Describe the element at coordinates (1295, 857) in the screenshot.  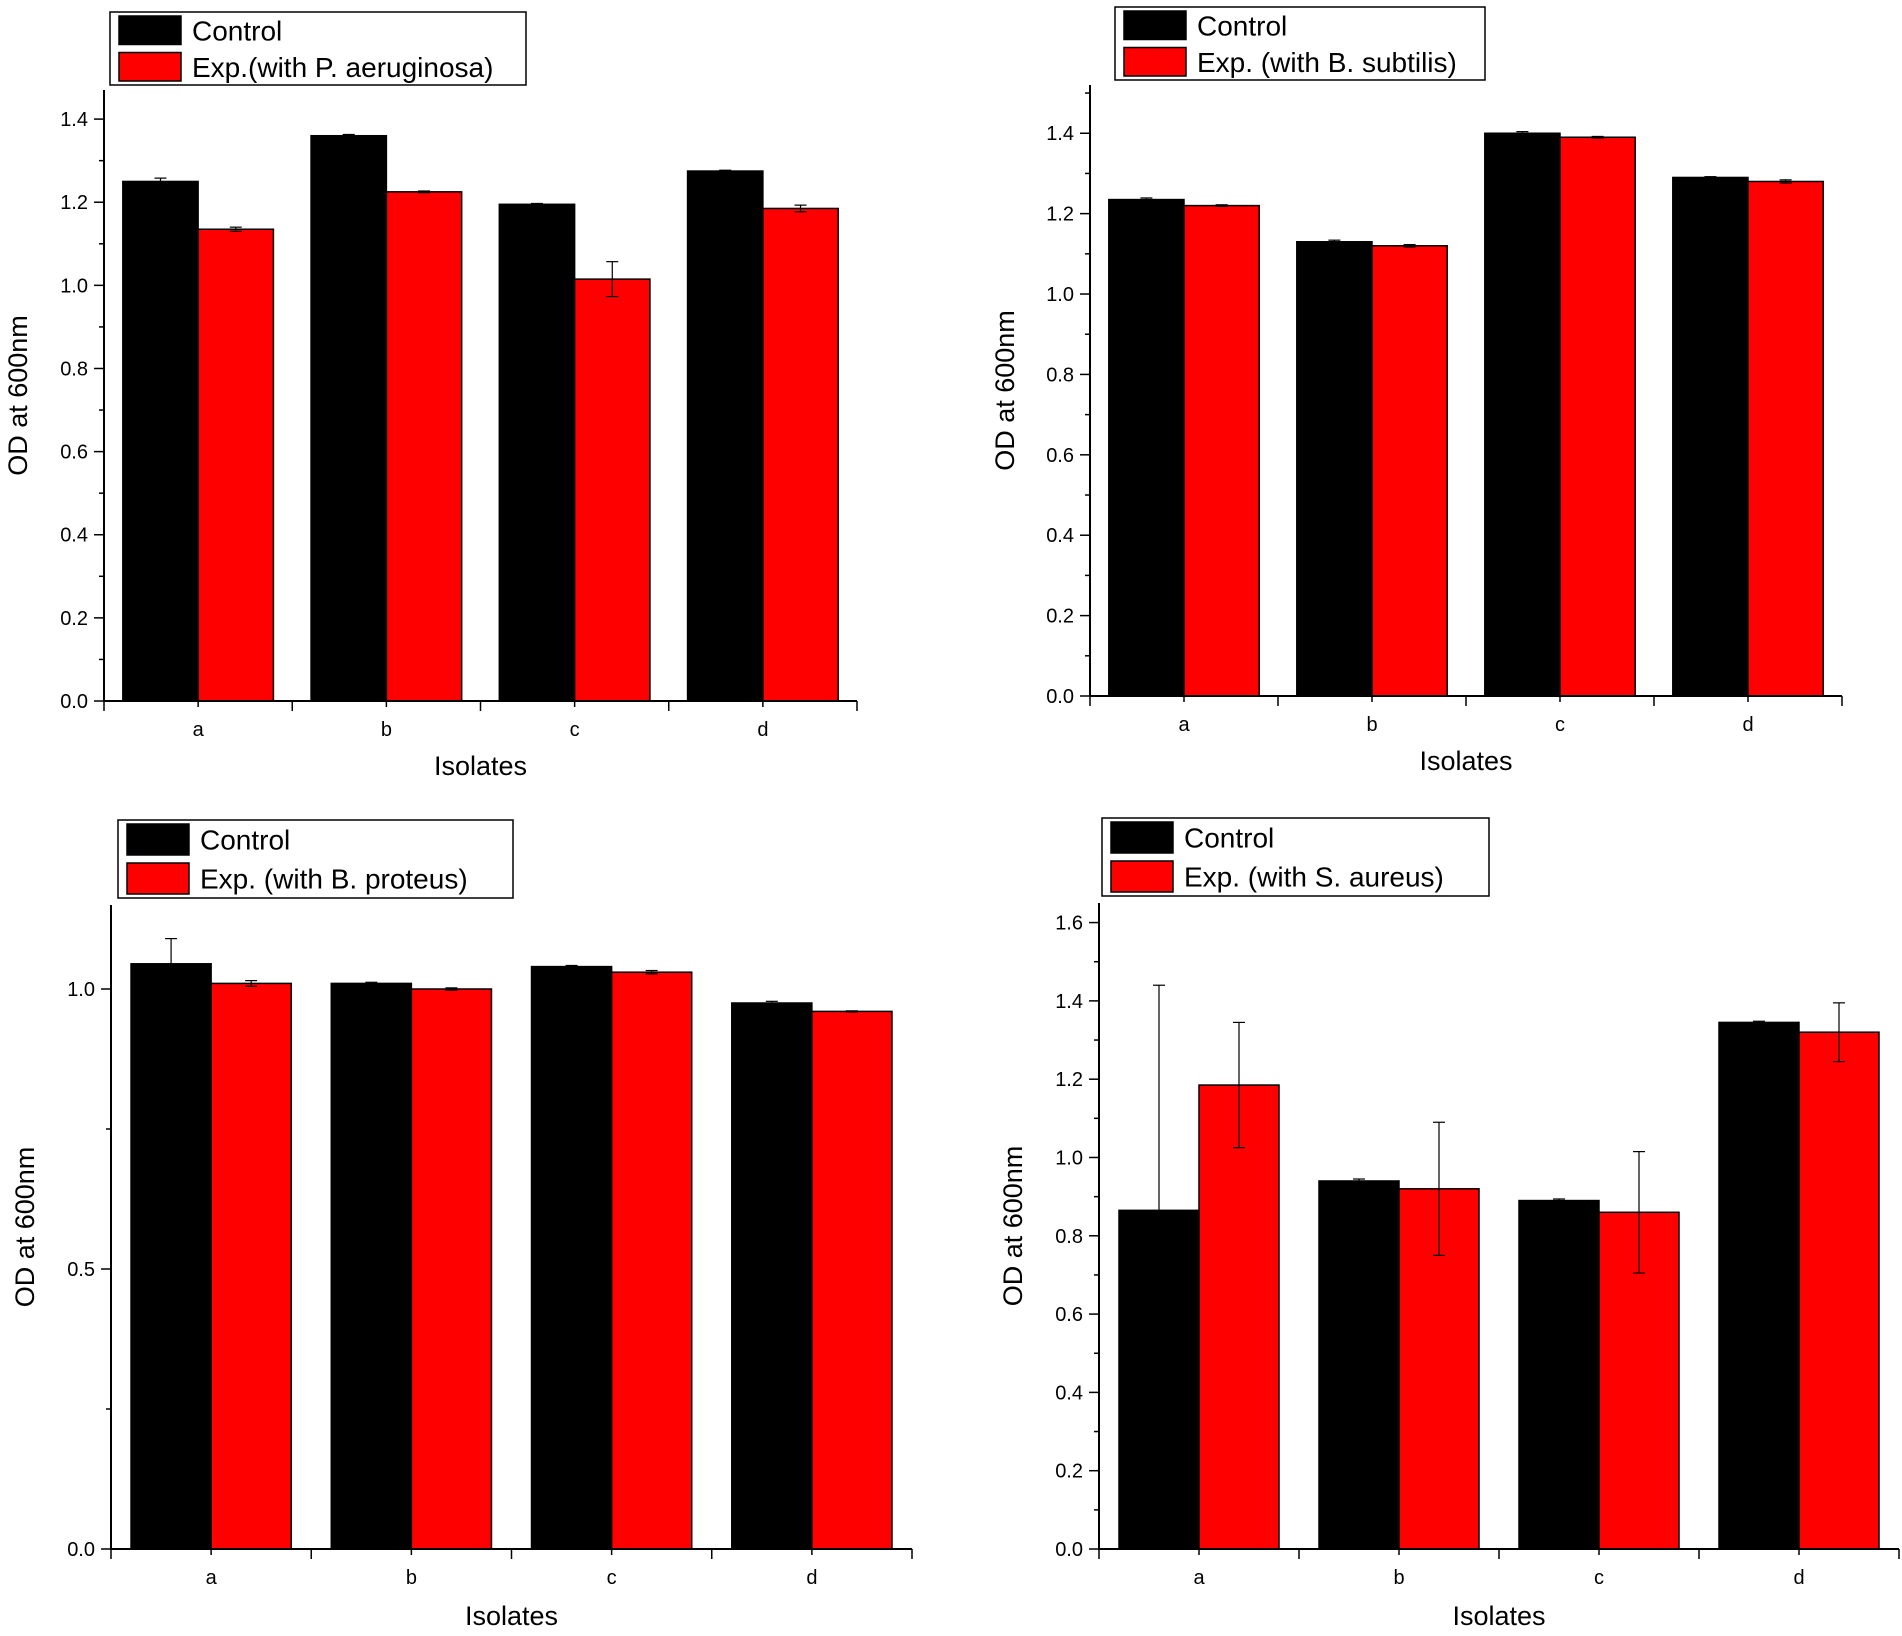
I see `legend: Control Exp. (with S. aureus)` at that location.